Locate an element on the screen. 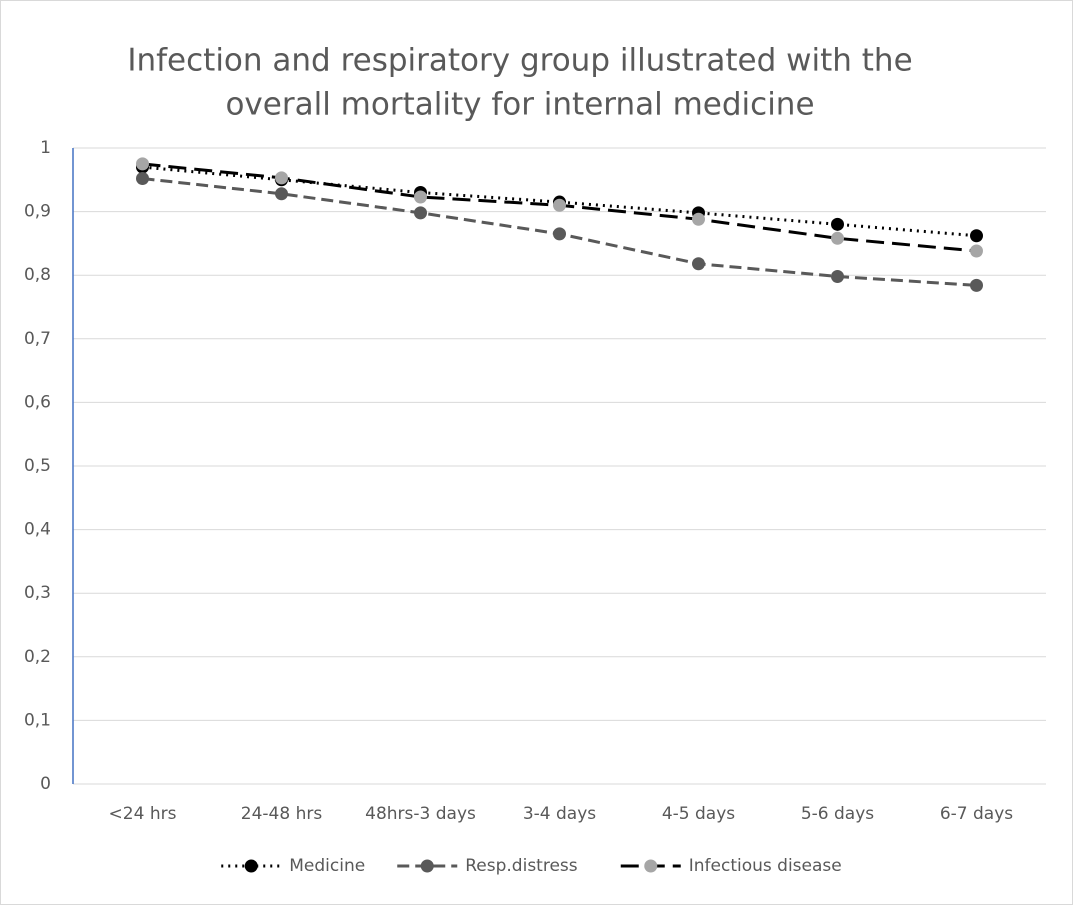  y-tick-label: 1 is located at coordinates (45, 148).